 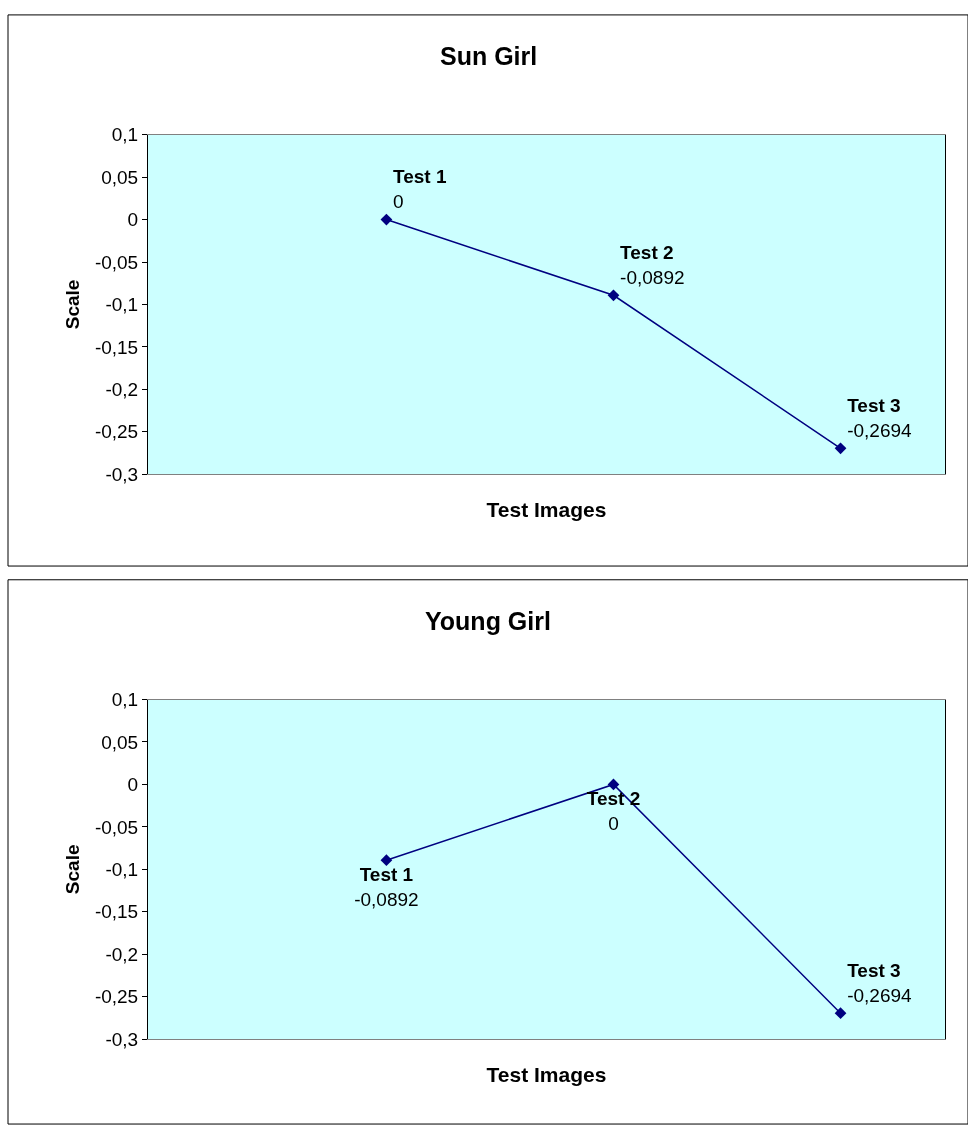 I want to click on chart-title: Sun Girl, so click(x=489, y=56).